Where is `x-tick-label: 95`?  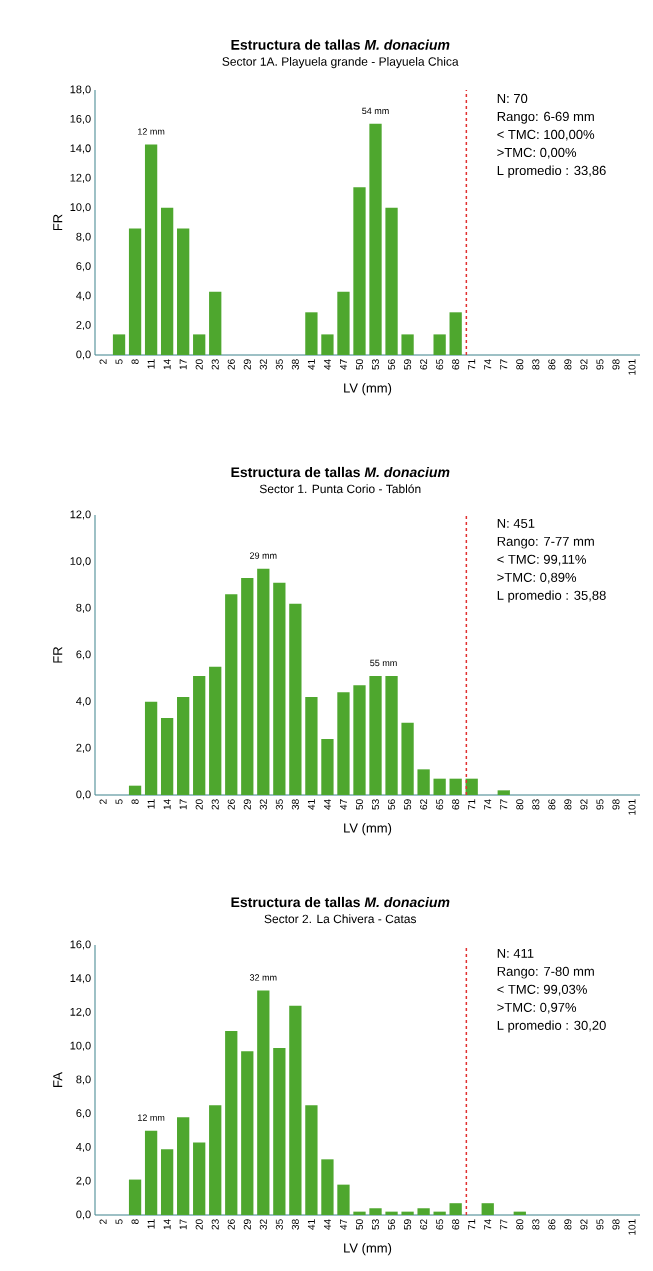
x-tick-label: 95 is located at coordinates (600, 1224).